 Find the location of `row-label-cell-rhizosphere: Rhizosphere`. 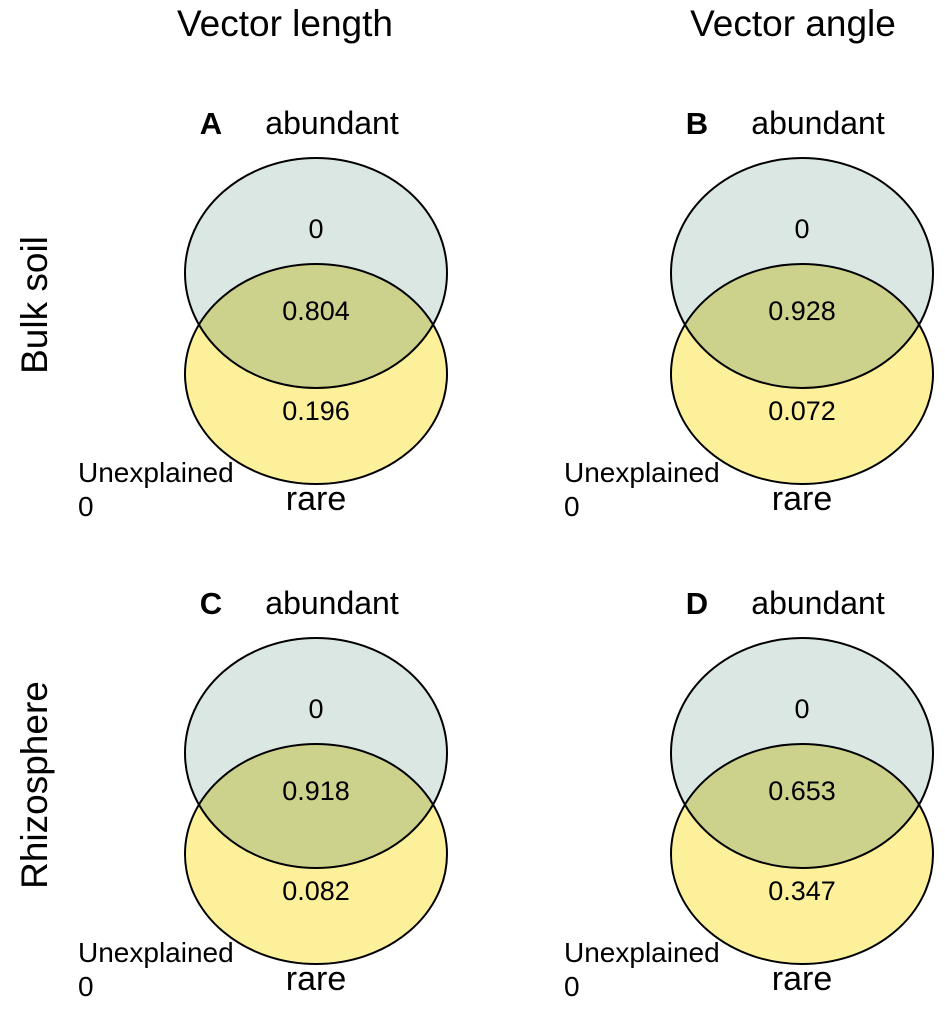

row-label-cell-rhizosphere: Rhizosphere is located at coordinates (35, 785).